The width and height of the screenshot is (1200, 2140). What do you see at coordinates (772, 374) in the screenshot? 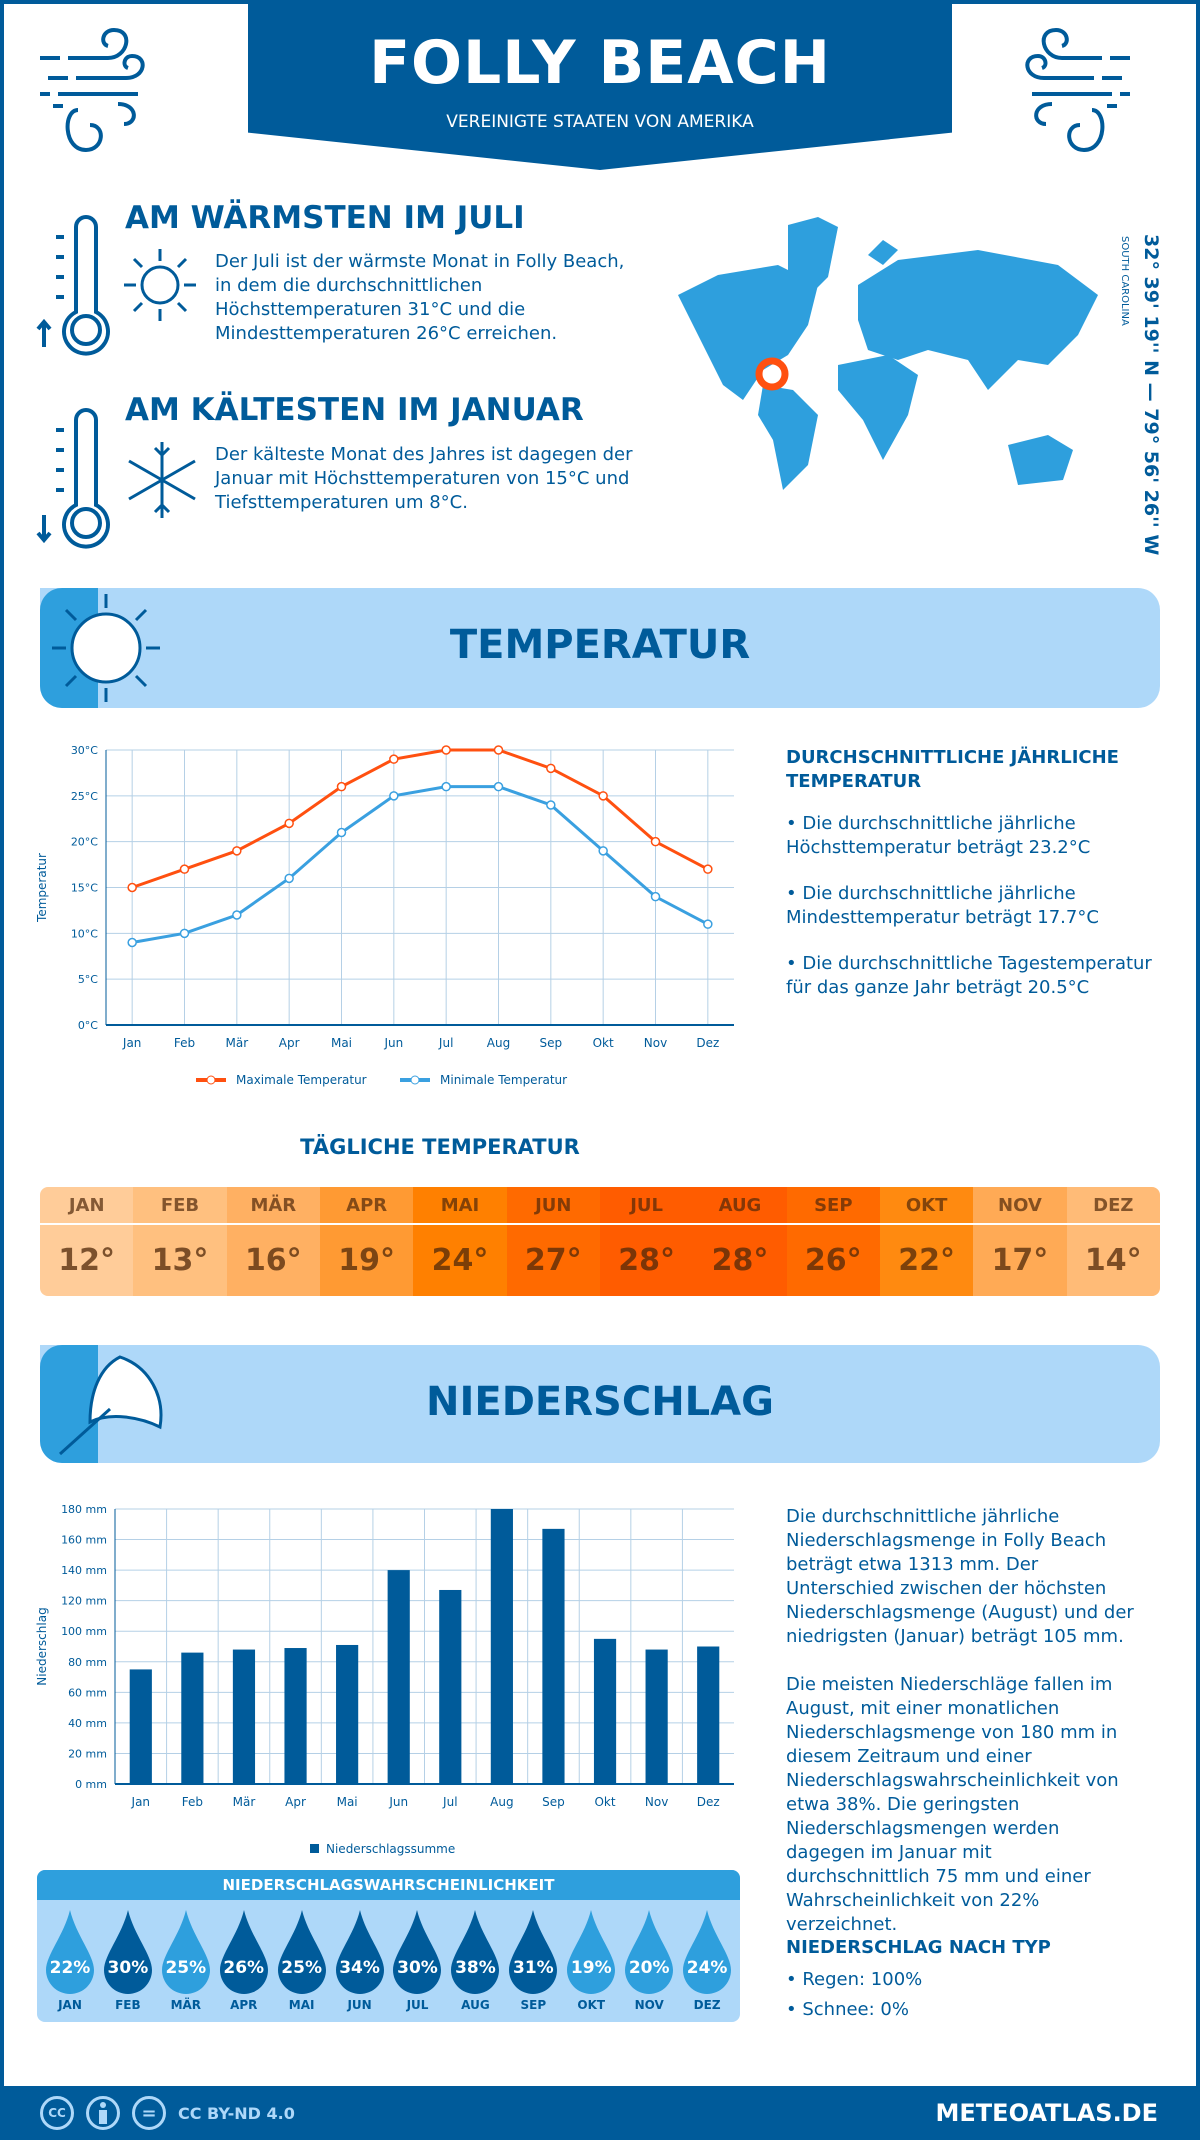
I see `location-marker` at bounding box center [772, 374].